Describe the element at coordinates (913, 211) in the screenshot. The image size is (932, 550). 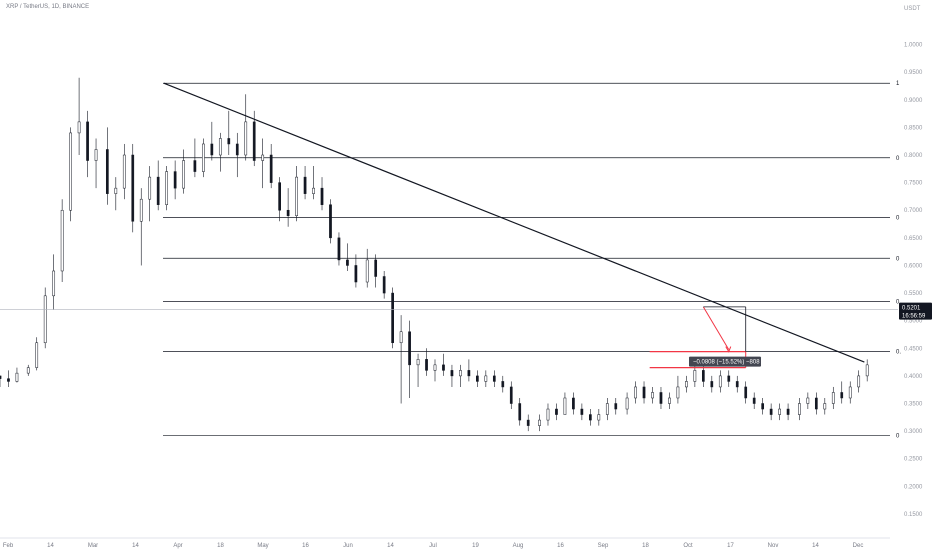
I see `y-tick-label: 0.7000` at that location.